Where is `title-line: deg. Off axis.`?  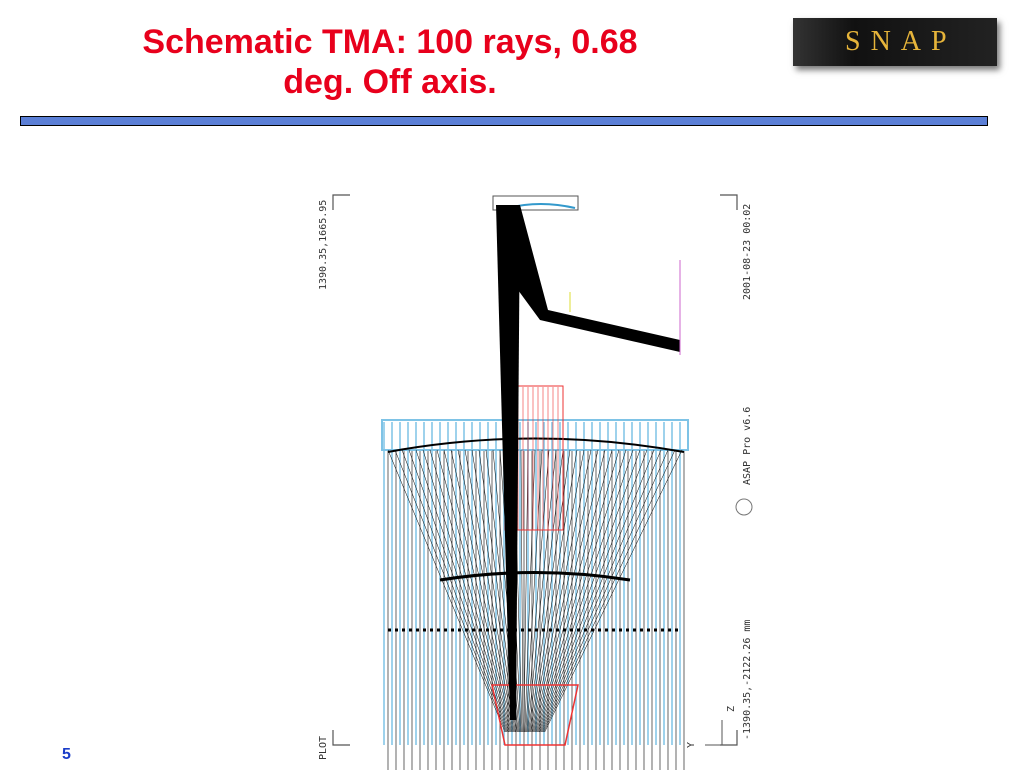 title-line: deg. Off axis. is located at coordinates (390, 82).